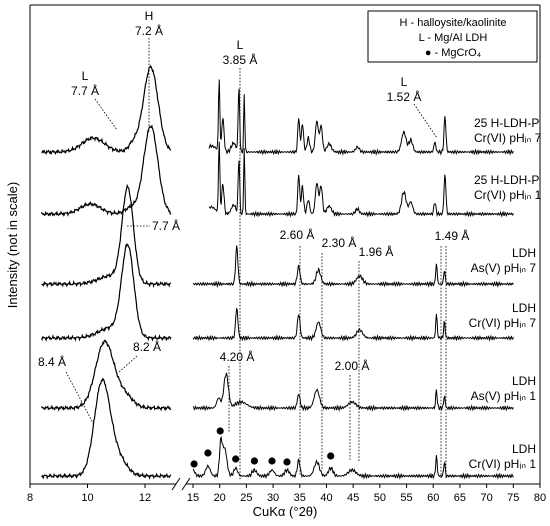  Describe the element at coordinates (524, 449) in the screenshot. I see `series-label-6-line1: LDH` at that location.